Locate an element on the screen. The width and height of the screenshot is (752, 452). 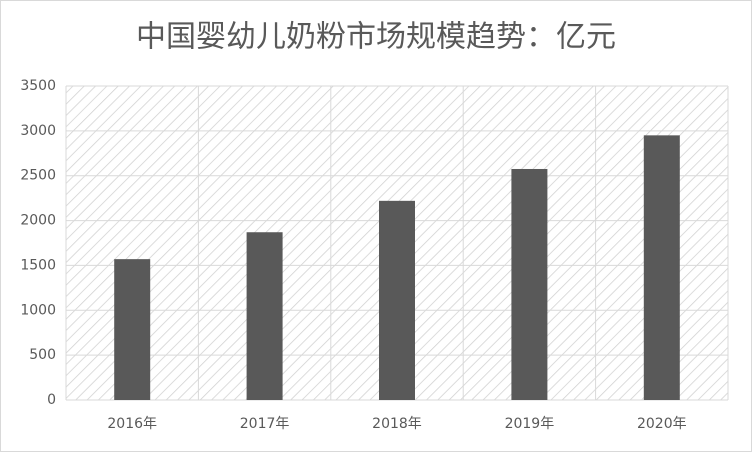
x-tick-label: 2019年 is located at coordinates (530, 424).